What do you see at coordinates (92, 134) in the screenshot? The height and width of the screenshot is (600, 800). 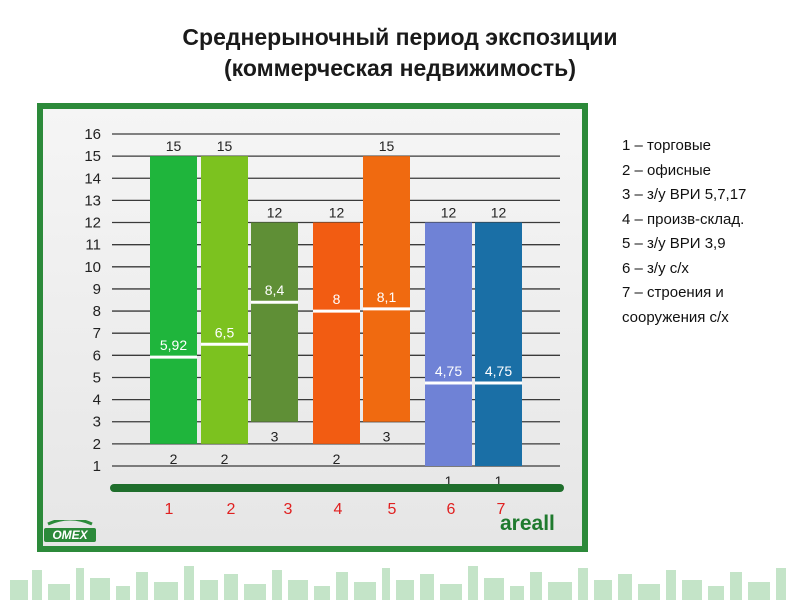 I see `y-tick-label: 16` at bounding box center [92, 134].